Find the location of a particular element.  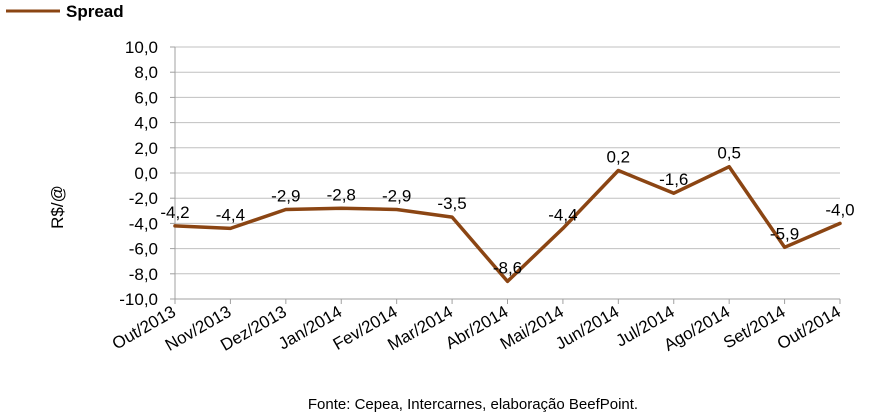

y-tick-label: 6,0 is located at coordinates (146, 97).